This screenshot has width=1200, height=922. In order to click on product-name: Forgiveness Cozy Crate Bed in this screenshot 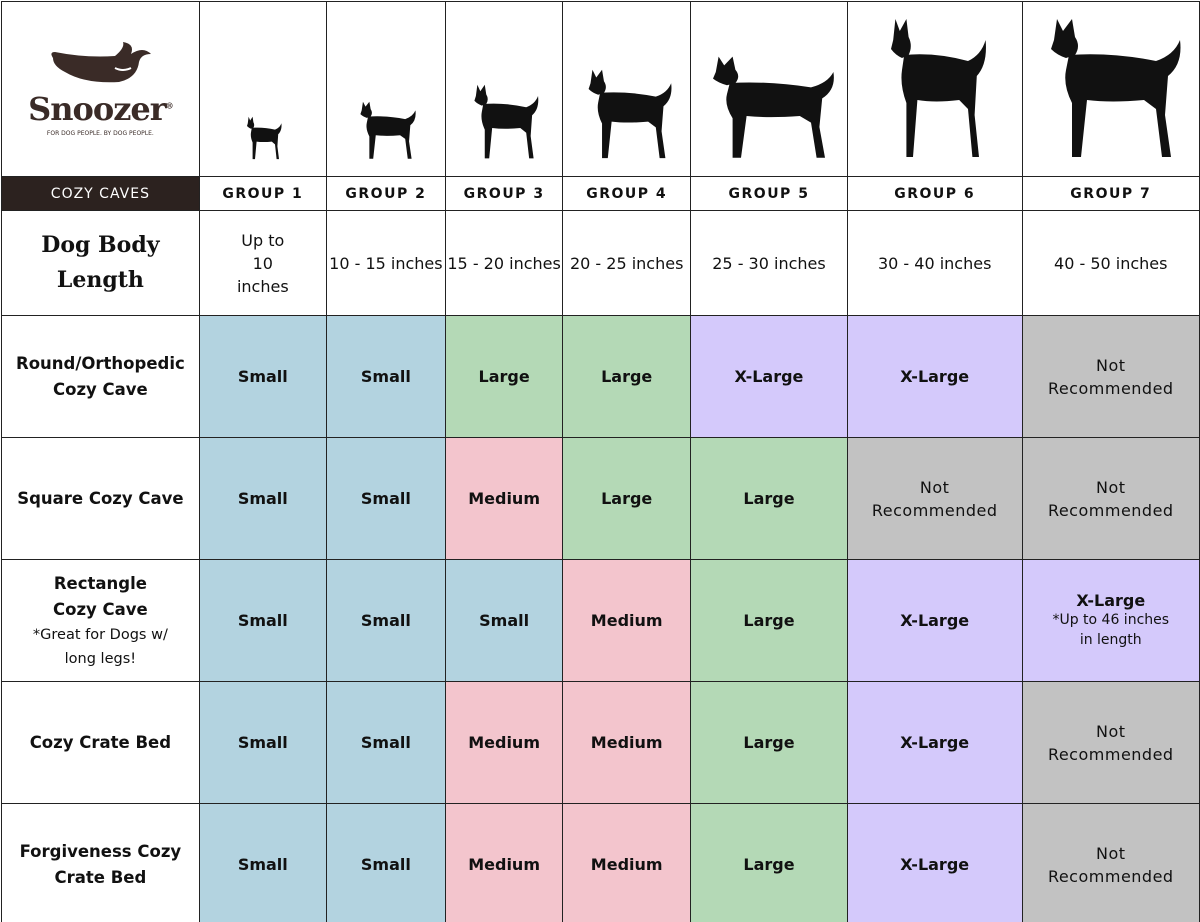, I will do `click(100, 864)`.